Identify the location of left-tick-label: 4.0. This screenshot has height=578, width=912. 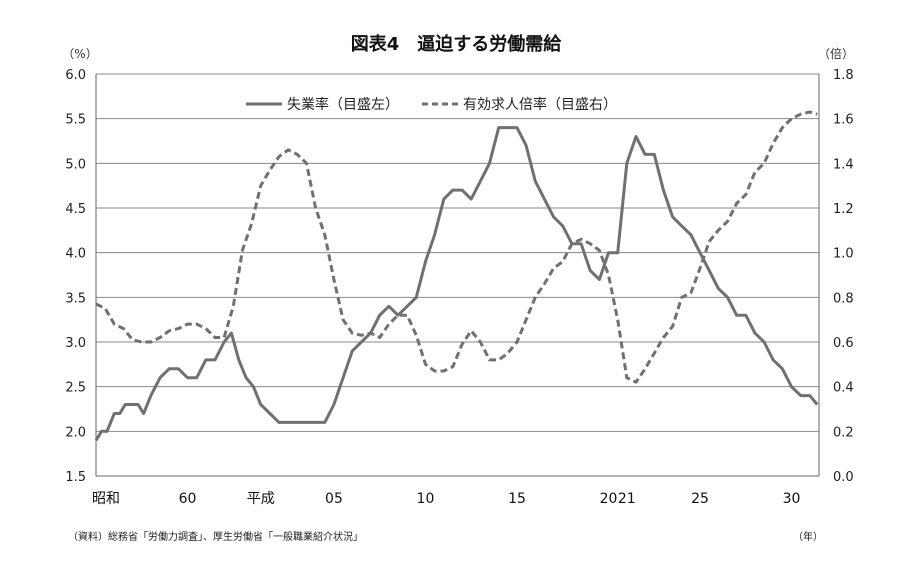
(75, 254).